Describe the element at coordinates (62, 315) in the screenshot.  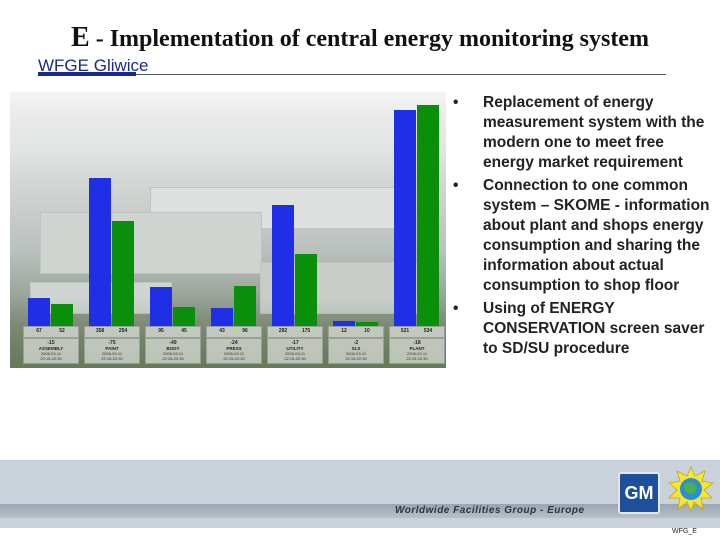
I see `bar-assembly-series2` at that location.